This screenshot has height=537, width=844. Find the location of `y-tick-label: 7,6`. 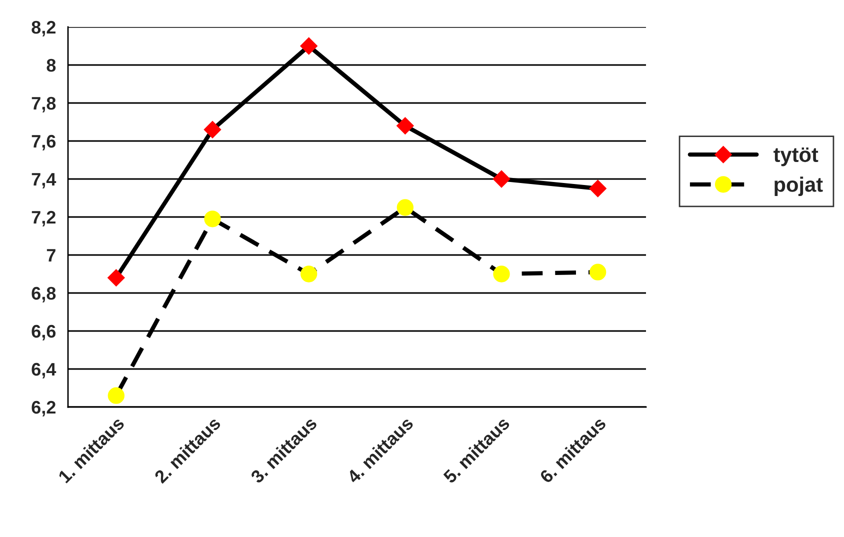

y-tick-label: 7,6 is located at coordinates (44, 142).